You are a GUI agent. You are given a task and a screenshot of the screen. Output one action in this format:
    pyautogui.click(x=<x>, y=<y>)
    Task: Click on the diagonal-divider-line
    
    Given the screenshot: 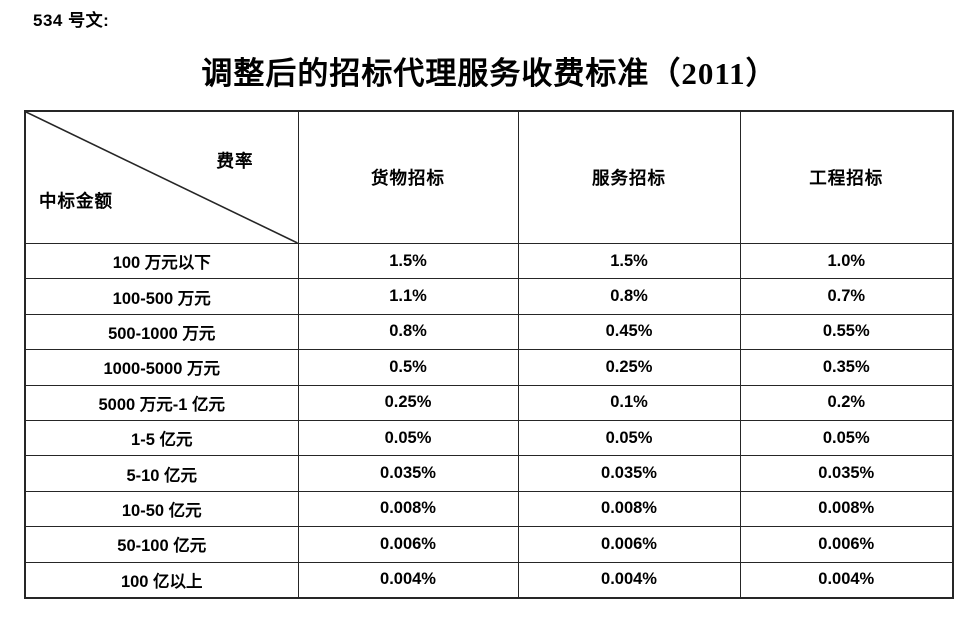 What is the action you would take?
    pyautogui.click(x=162, y=177)
    